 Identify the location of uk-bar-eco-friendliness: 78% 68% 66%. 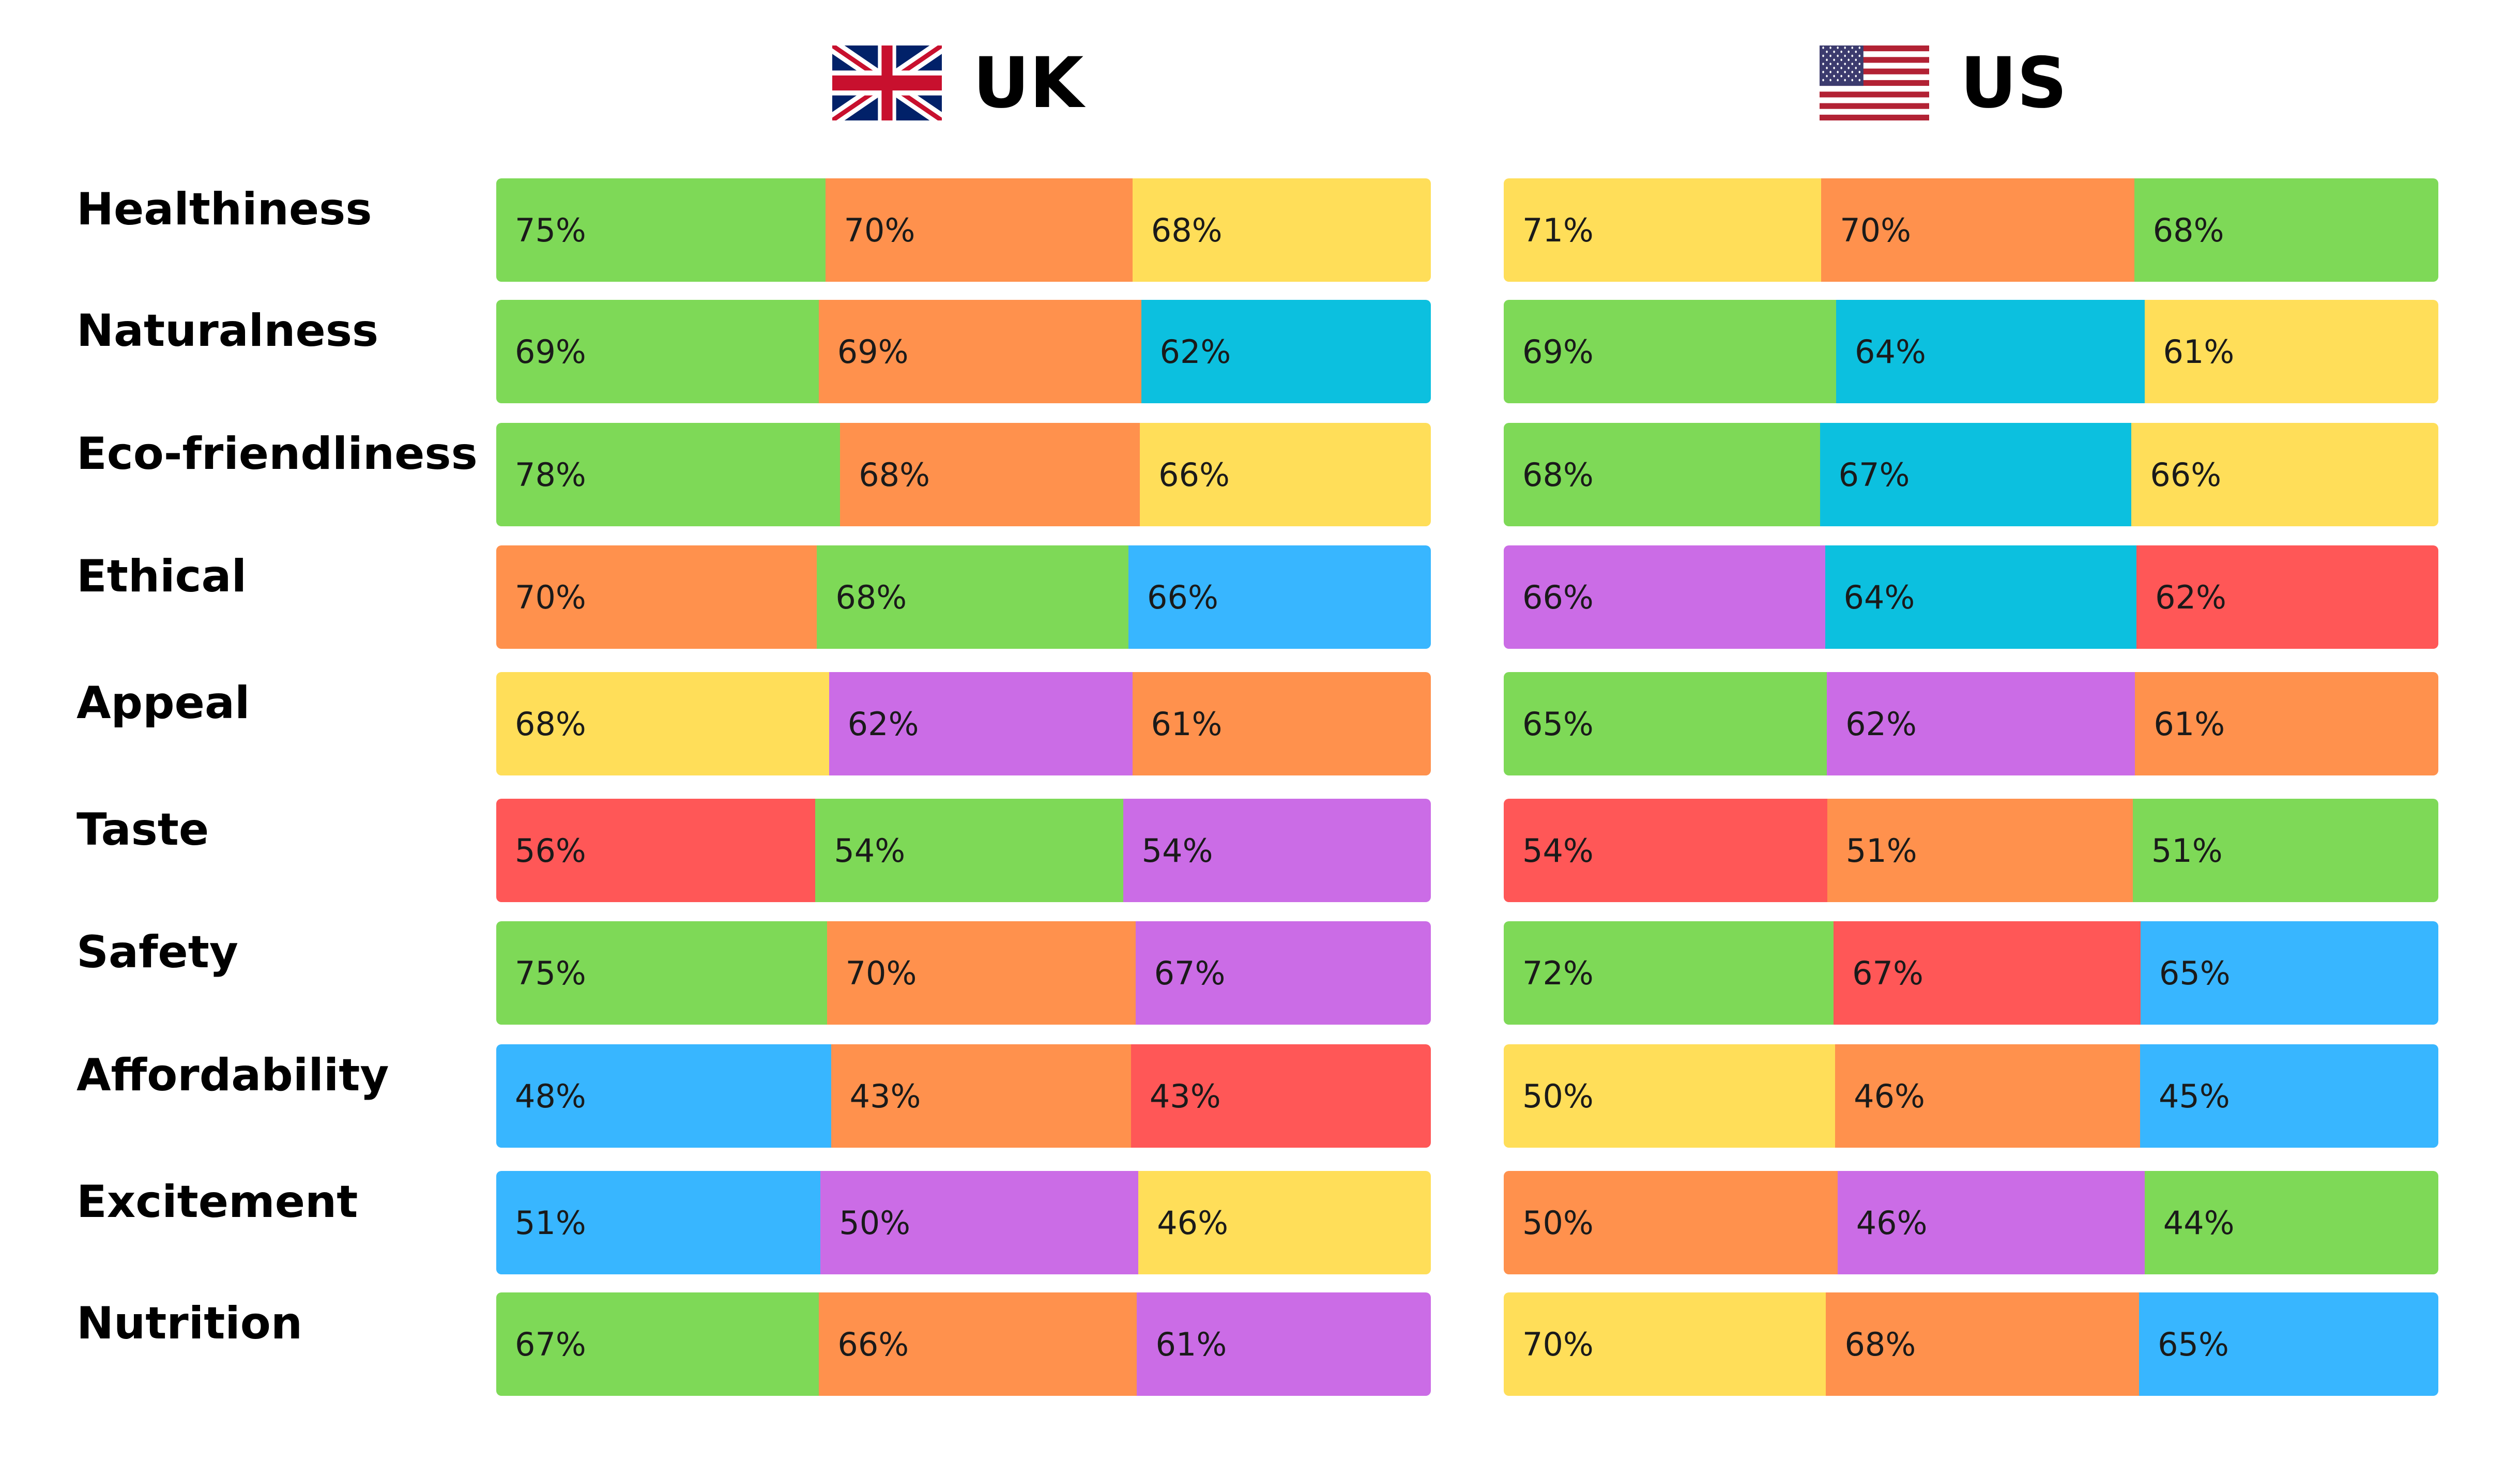
(964, 474).